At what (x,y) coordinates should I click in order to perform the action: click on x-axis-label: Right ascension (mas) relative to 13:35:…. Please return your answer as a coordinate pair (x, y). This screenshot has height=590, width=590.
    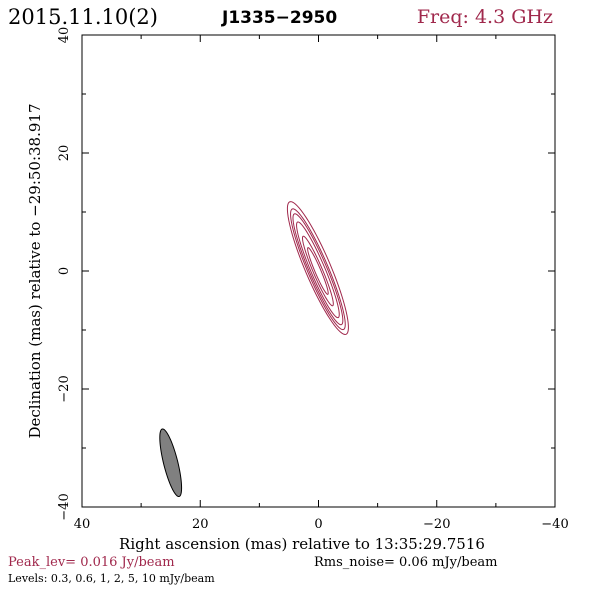
    Looking at the image, I should click on (302, 544).